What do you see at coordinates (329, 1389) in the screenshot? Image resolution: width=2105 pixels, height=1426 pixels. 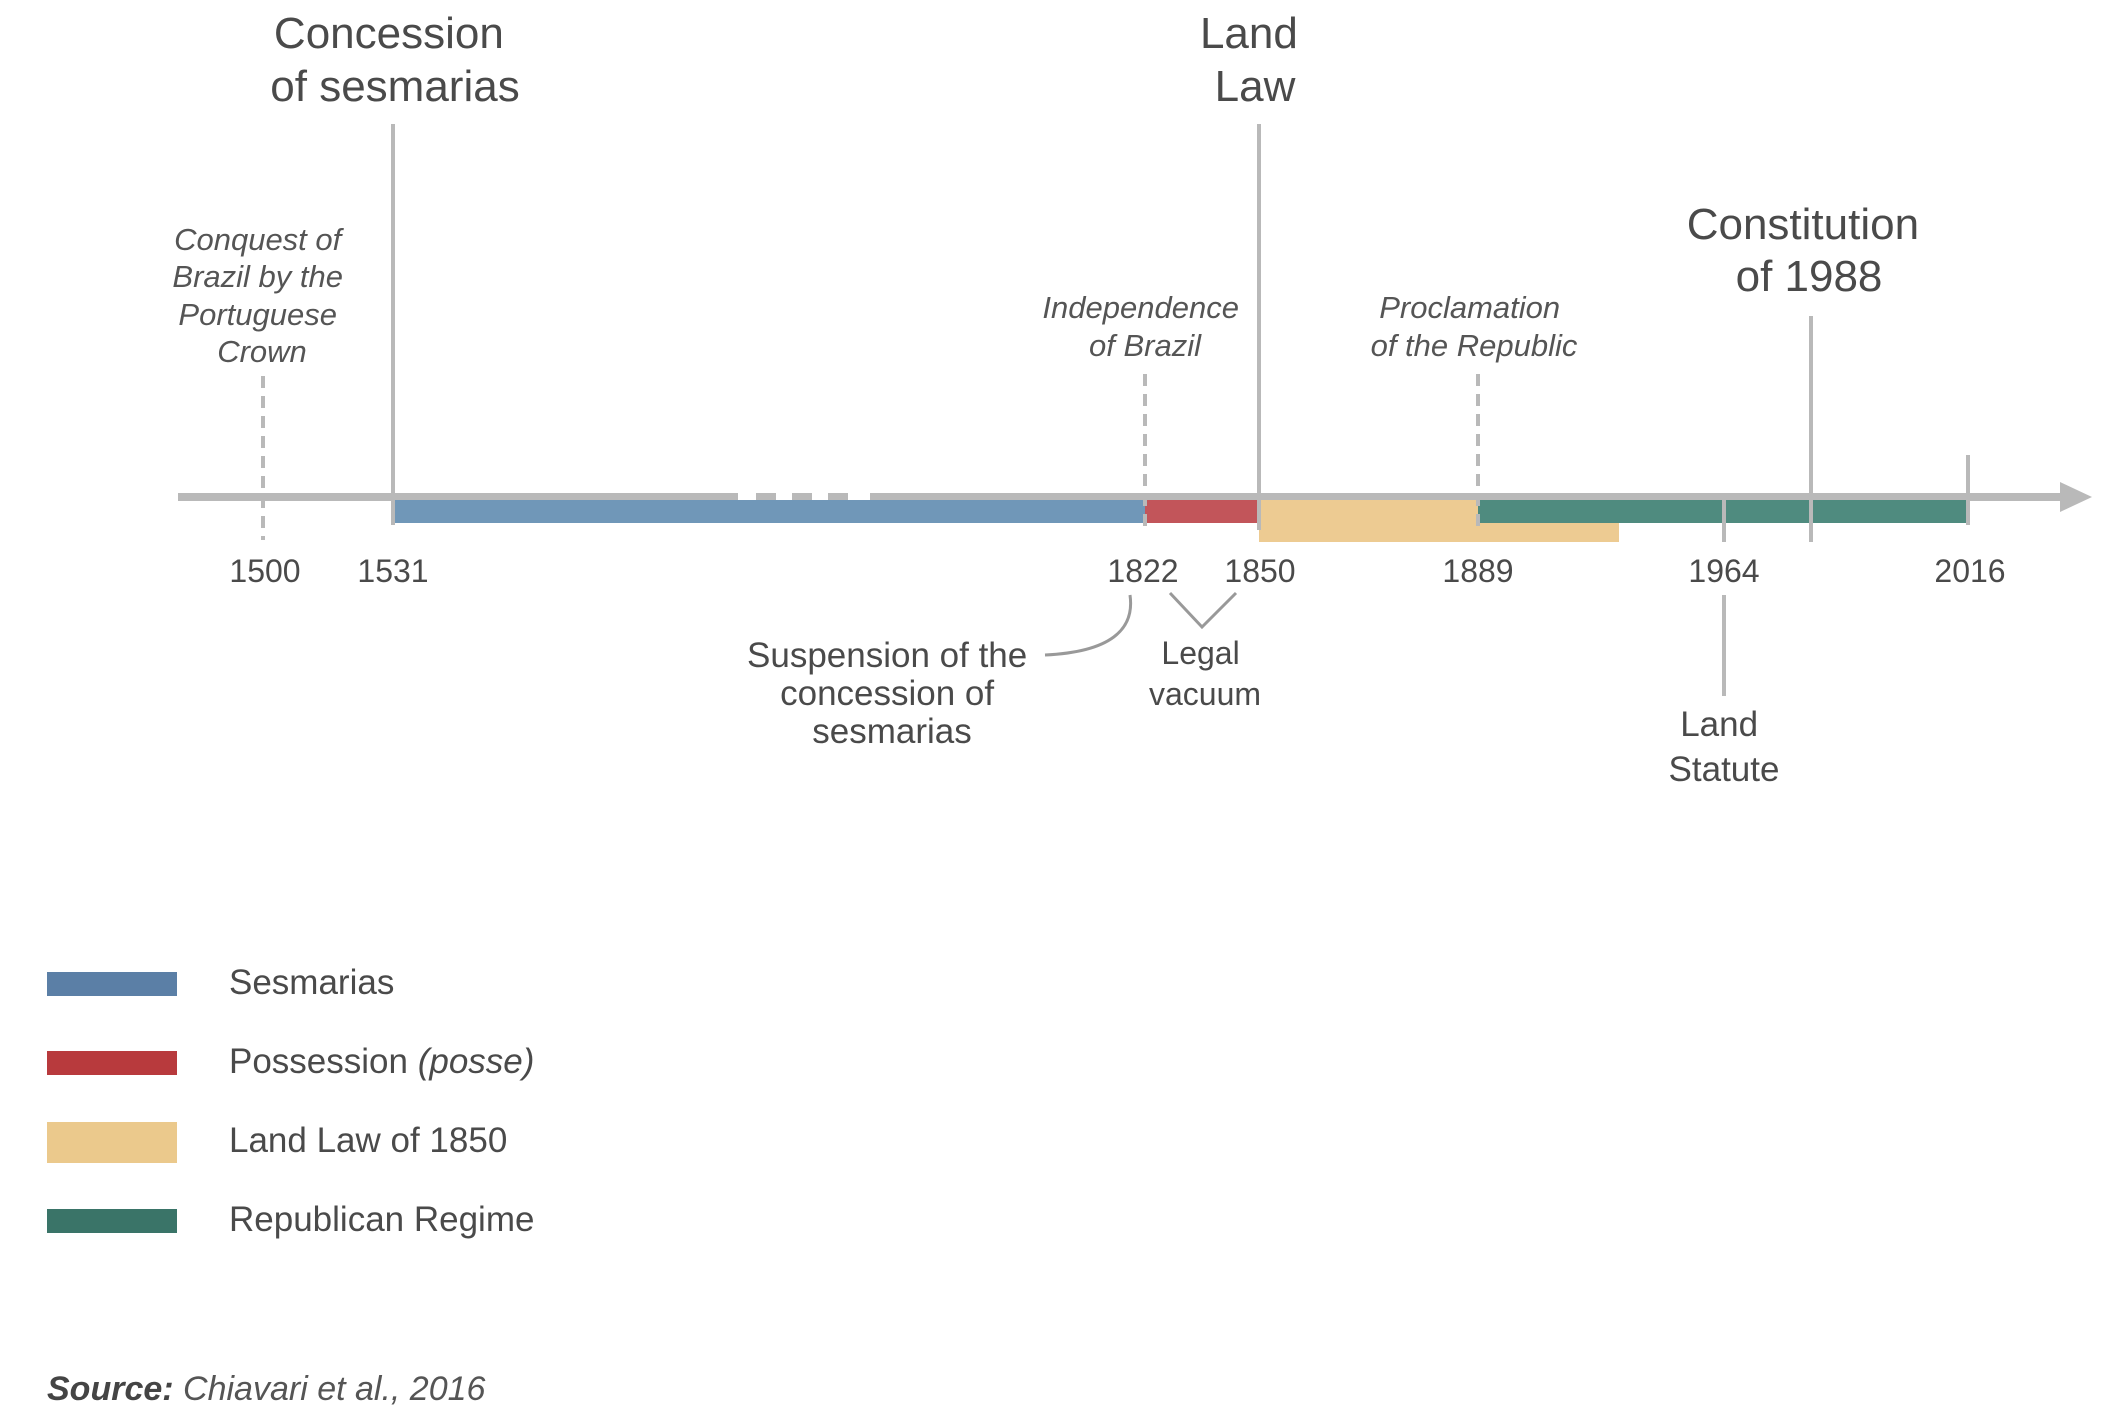 I see `source-text: Chiavari et al., 2016` at bounding box center [329, 1389].